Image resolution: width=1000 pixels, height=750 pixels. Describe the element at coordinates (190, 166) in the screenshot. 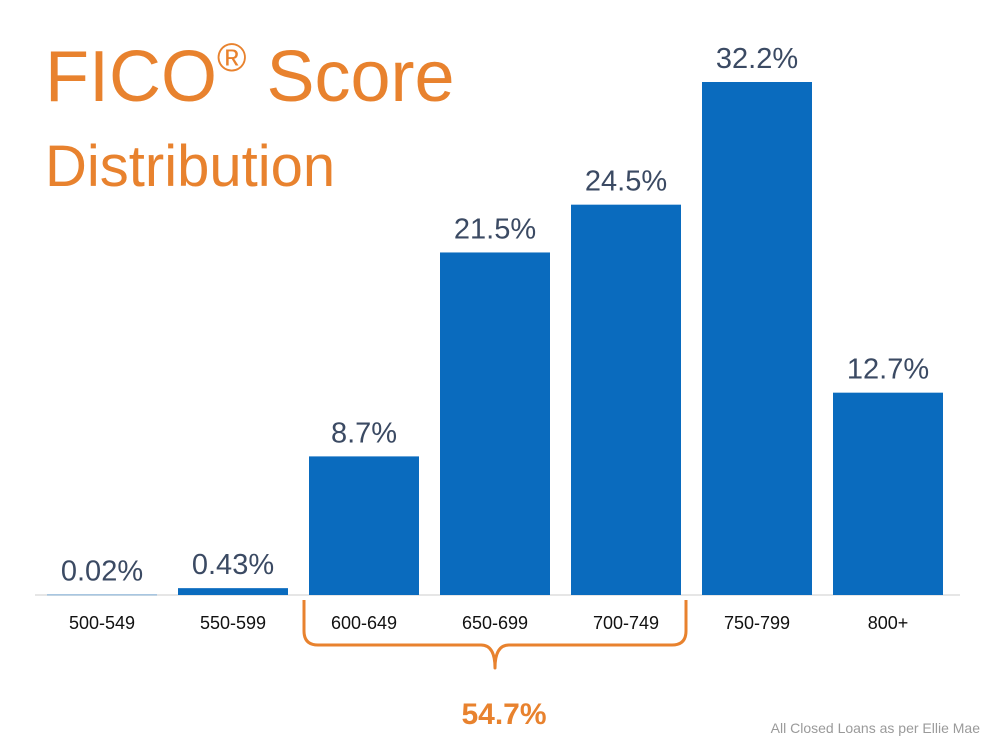

I see `chart-subtitle: Distribution` at that location.